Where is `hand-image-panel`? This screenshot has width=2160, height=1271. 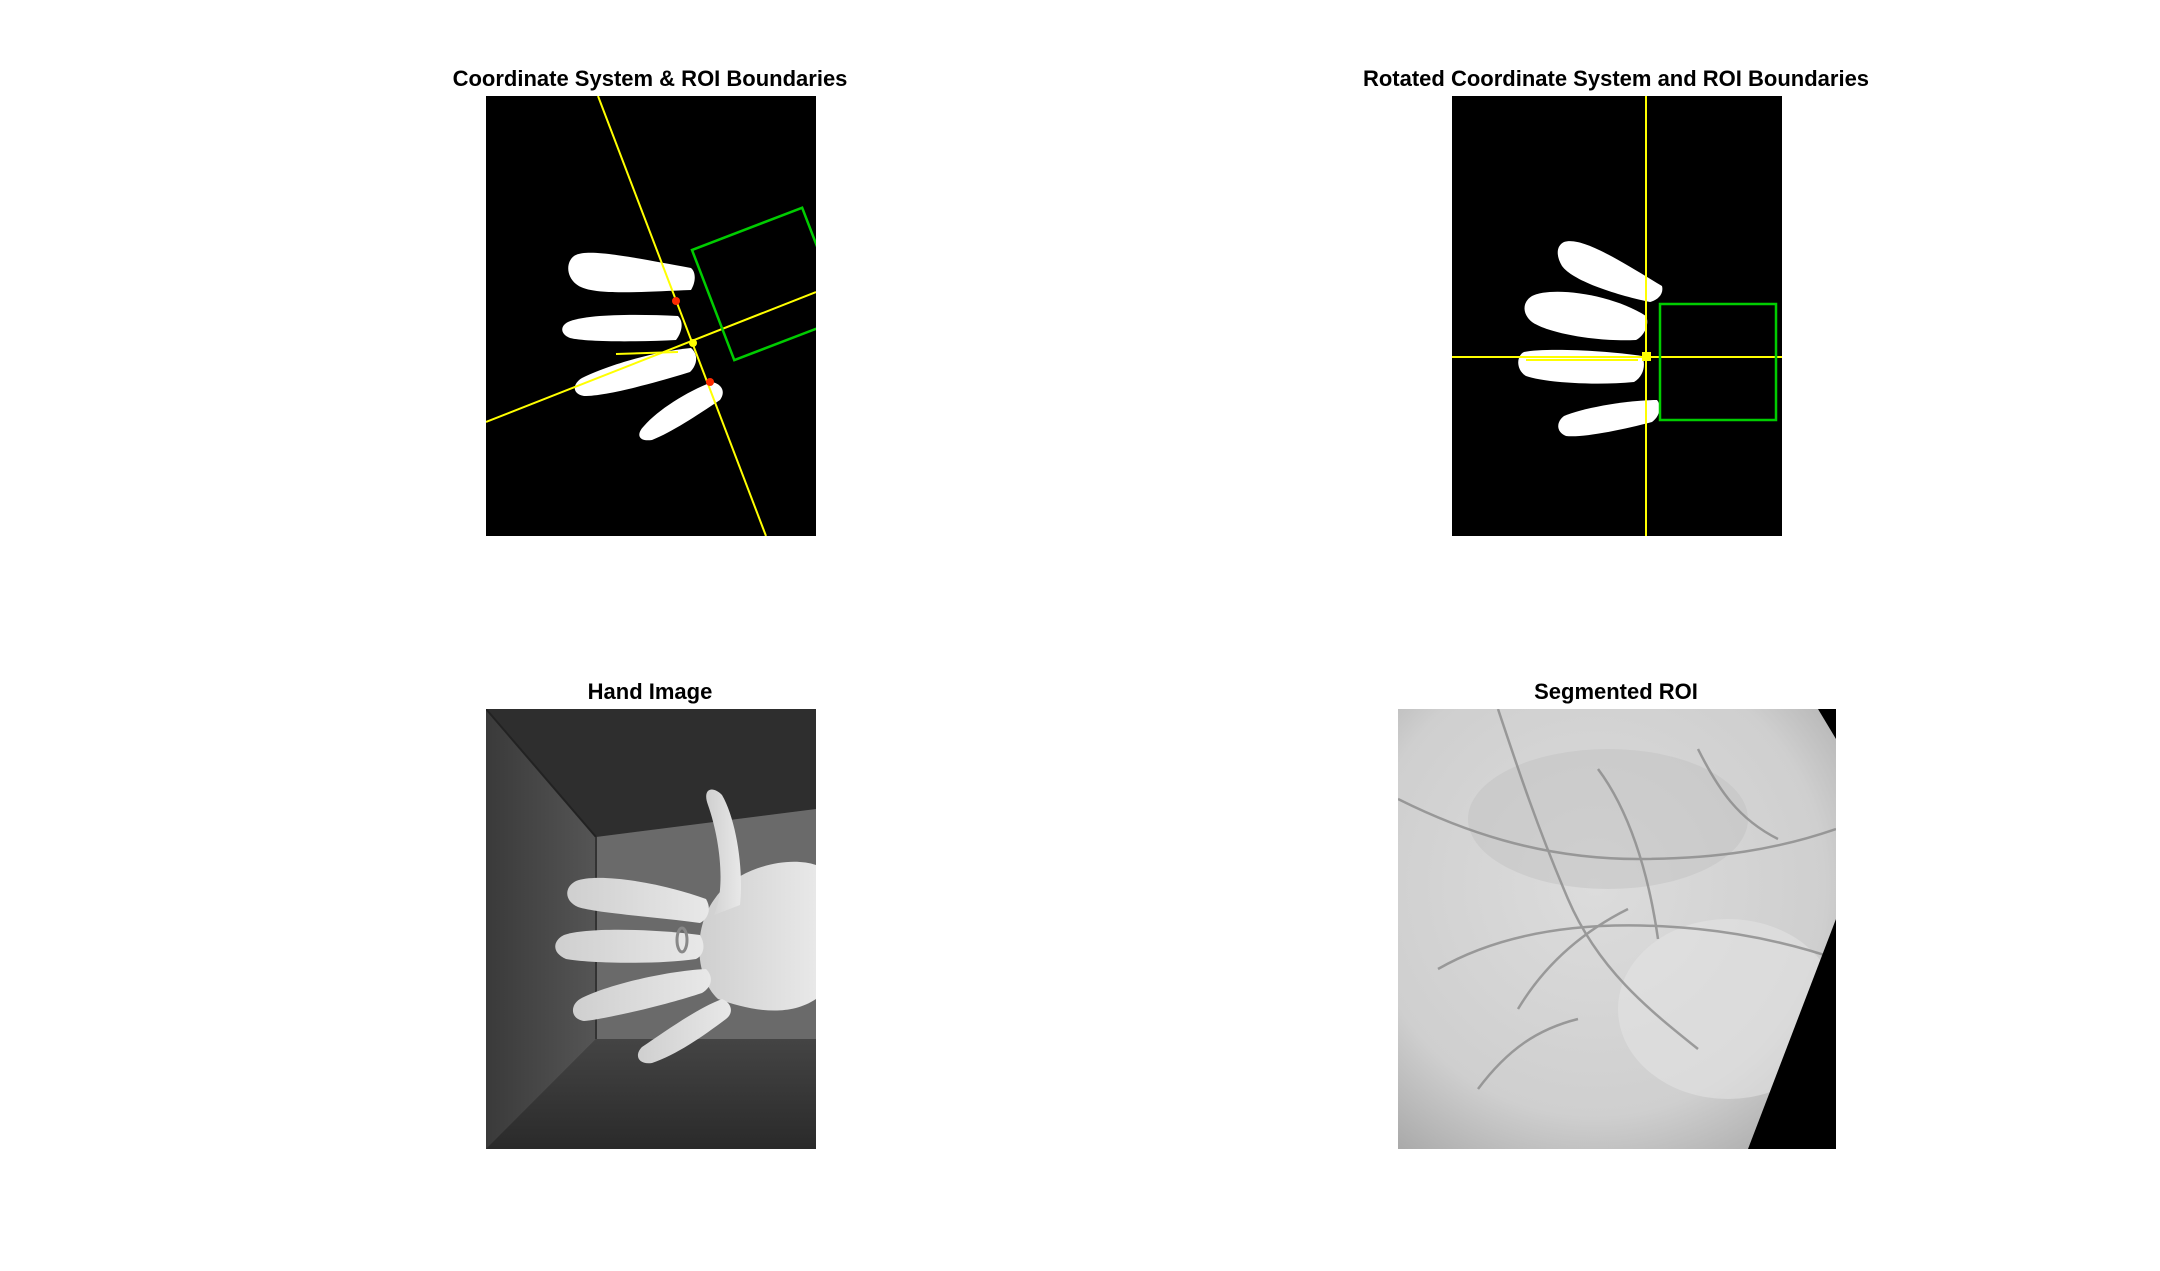 hand-image-panel is located at coordinates (651, 929).